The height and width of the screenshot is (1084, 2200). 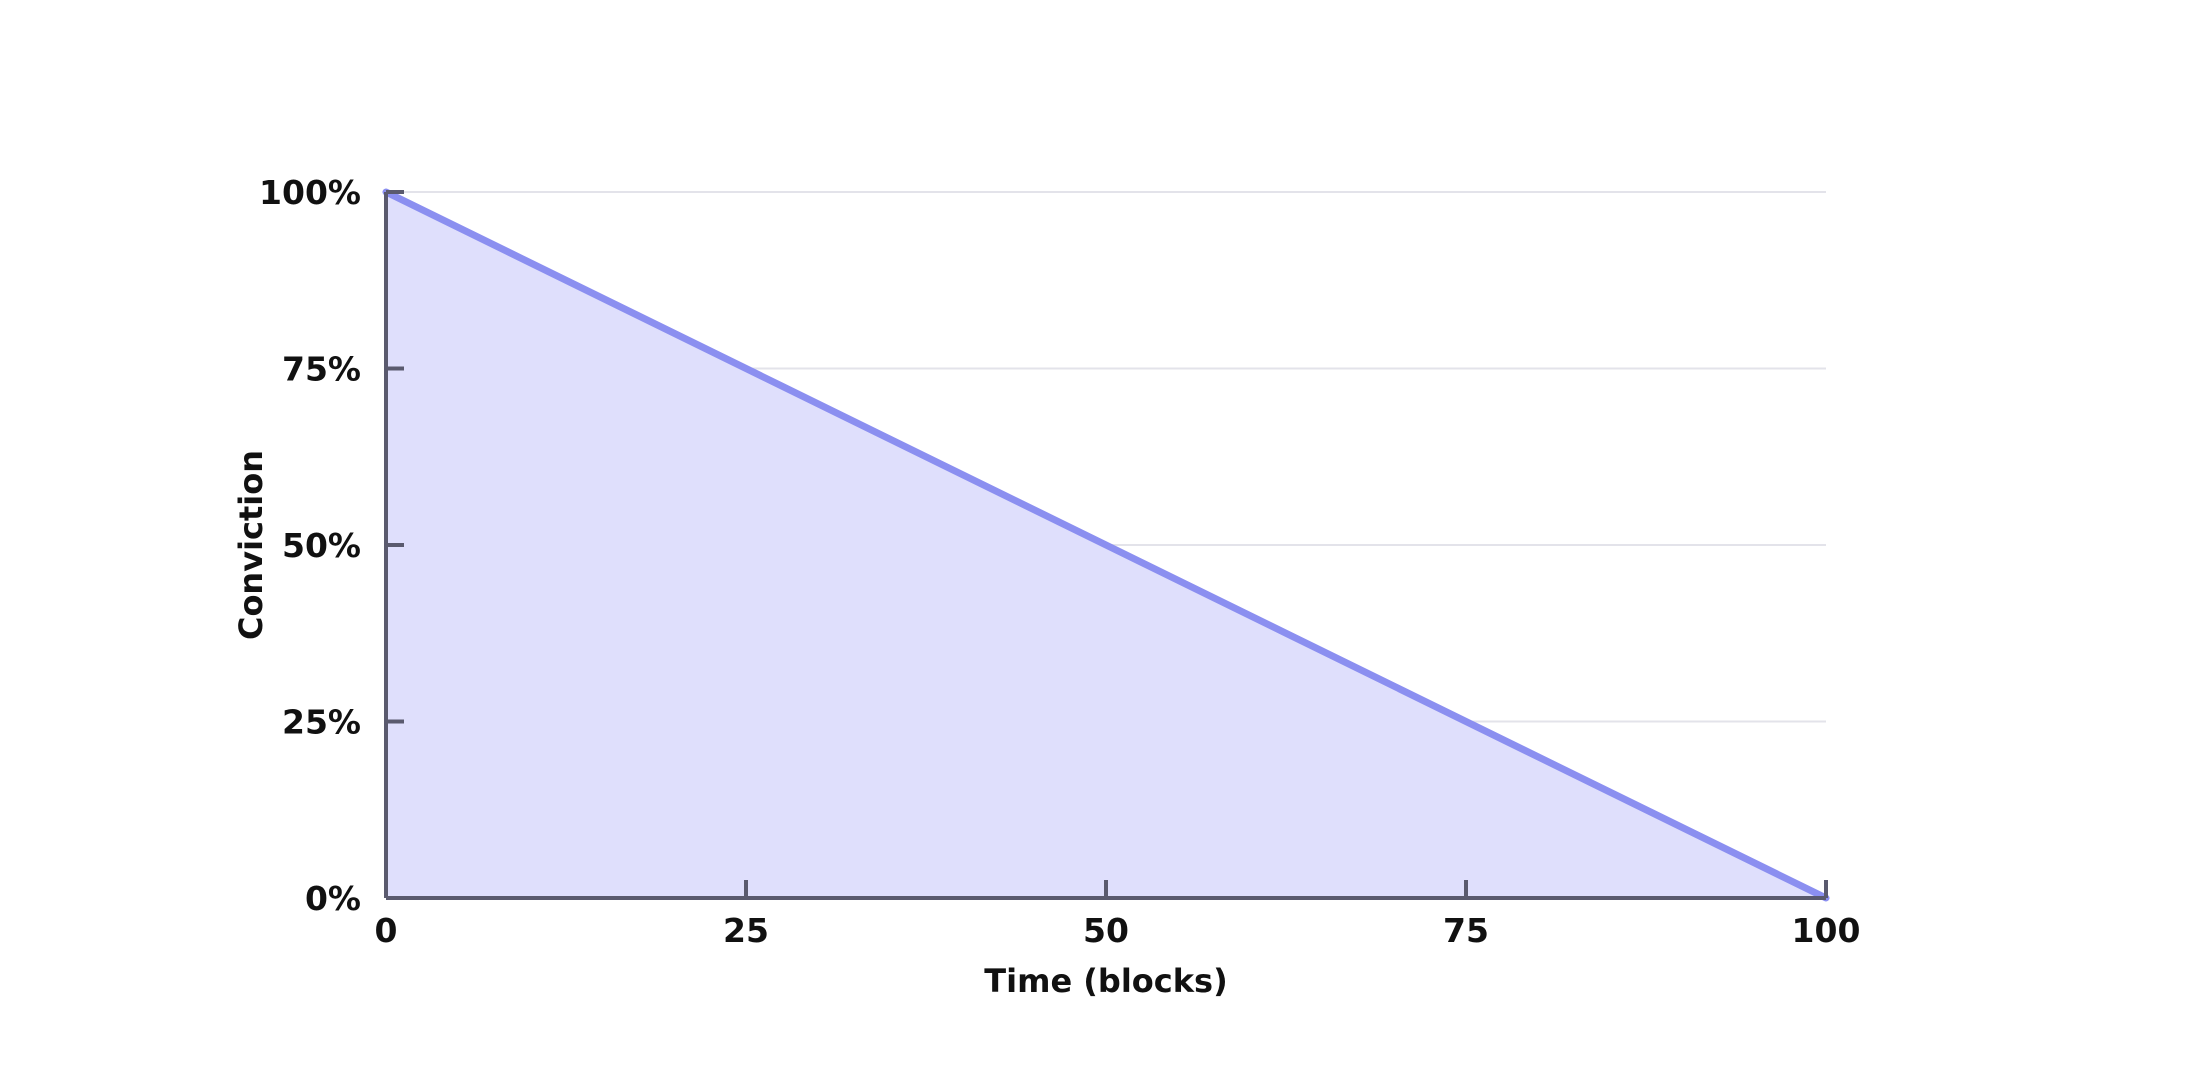 What do you see at coordinates (321, 722) in the screenshot?
I see `y-tick-label-25: 25%` at bounding box center [321, 722].